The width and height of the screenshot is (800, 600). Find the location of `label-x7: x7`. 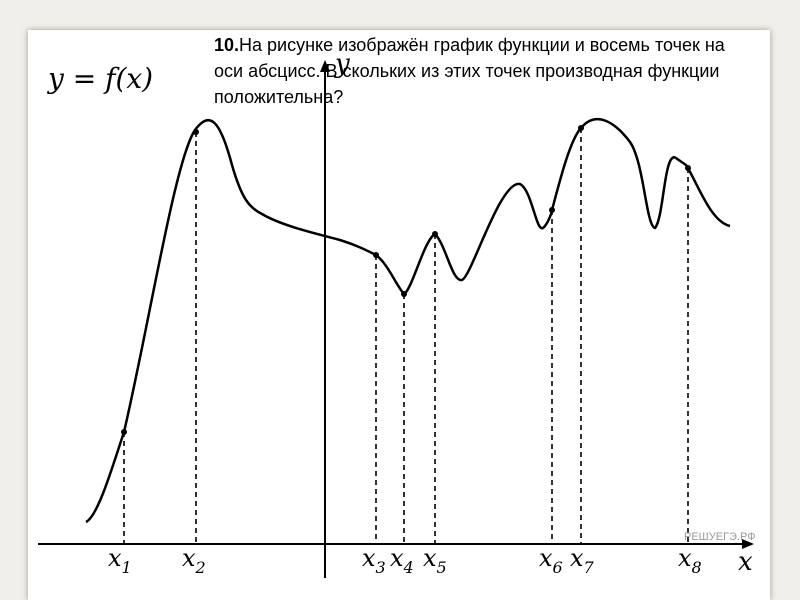

label-x7: x7 is located at coordinates (582, 560).